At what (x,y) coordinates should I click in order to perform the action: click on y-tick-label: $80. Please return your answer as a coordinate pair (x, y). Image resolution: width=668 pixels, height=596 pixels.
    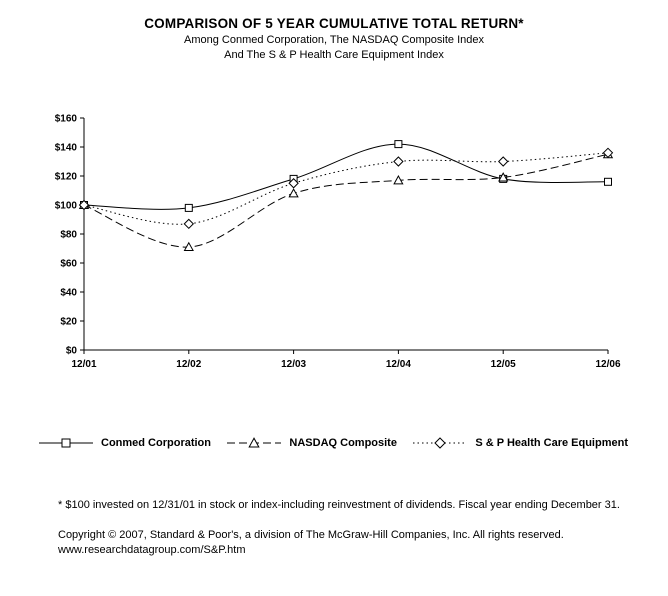
    Looking at the image, I should click on (68, 235).